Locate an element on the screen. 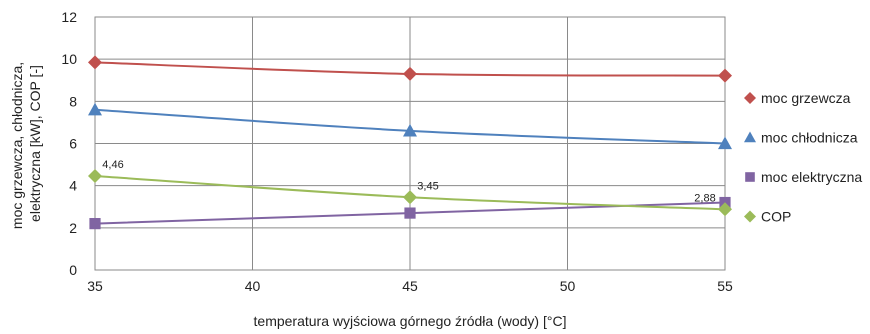 The image size is (870, 334). data-labels: 4,46 3,45 2,88 is located at coordinates (408, 181).